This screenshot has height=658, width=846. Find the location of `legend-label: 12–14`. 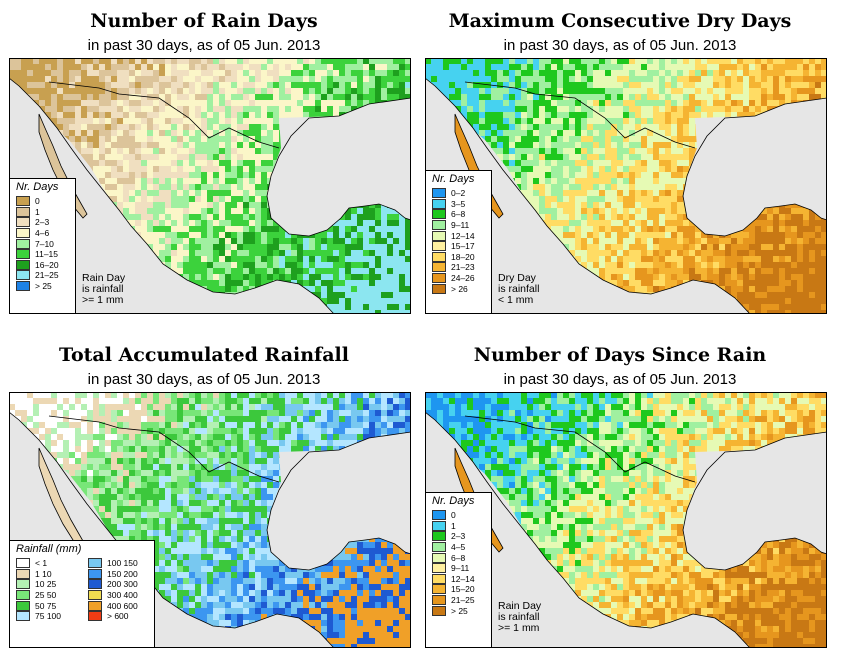

legend-label: 12–14 is located at coordinates (463, 235).